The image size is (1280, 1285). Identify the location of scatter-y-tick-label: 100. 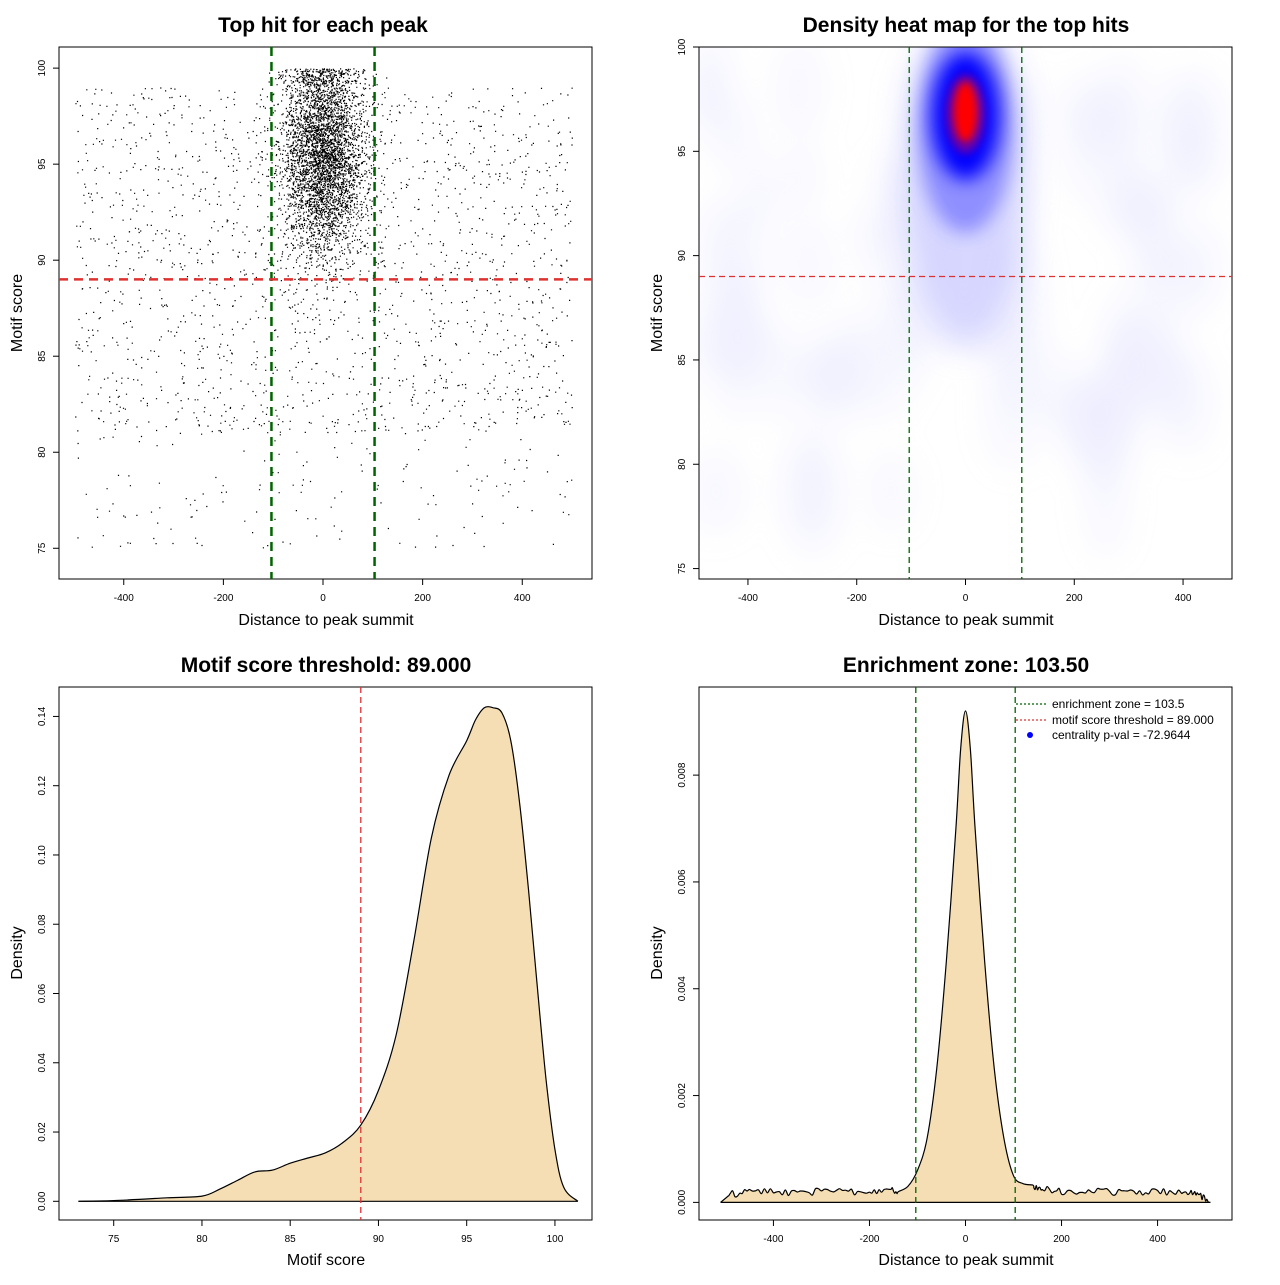
(42, 67).